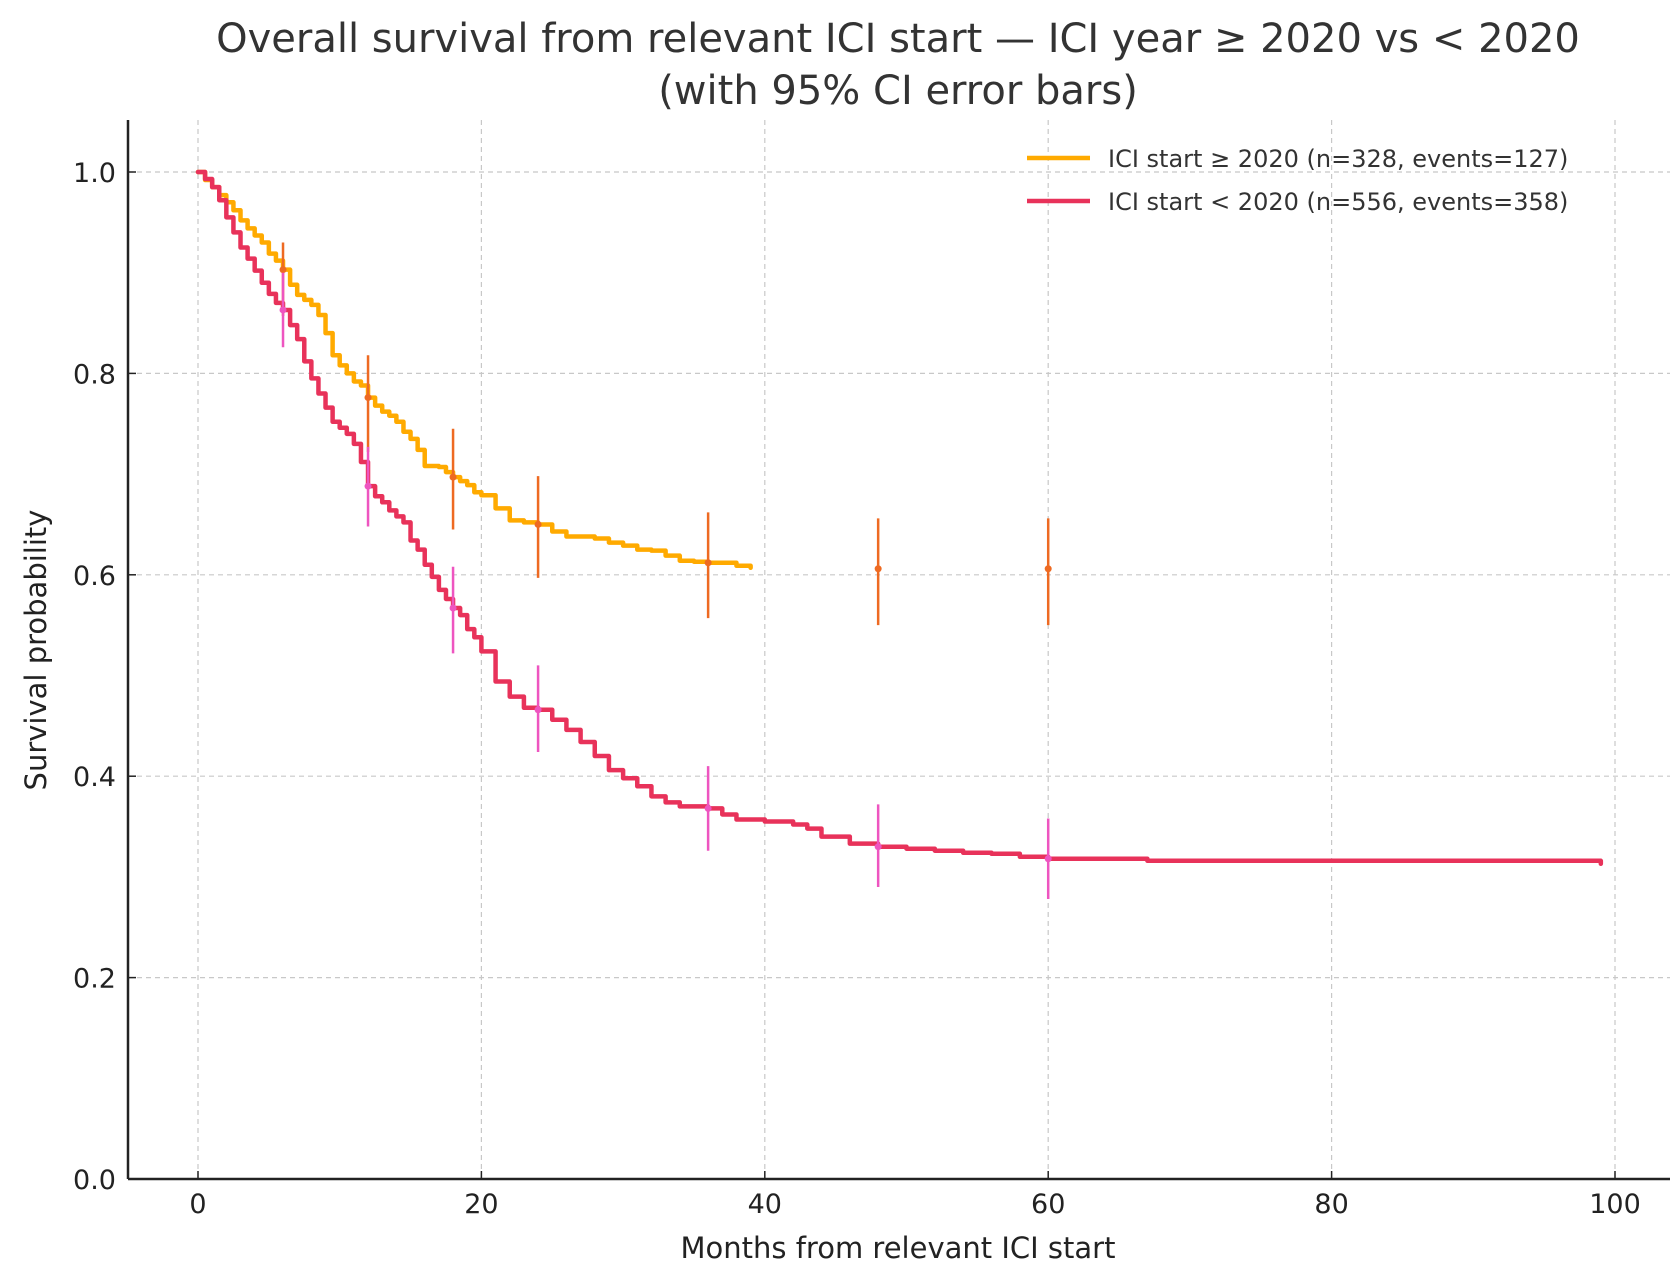  Describe the element at coordinates (94, 777) in the screenshot. I see `y-tick-label: 0.4` at that location.